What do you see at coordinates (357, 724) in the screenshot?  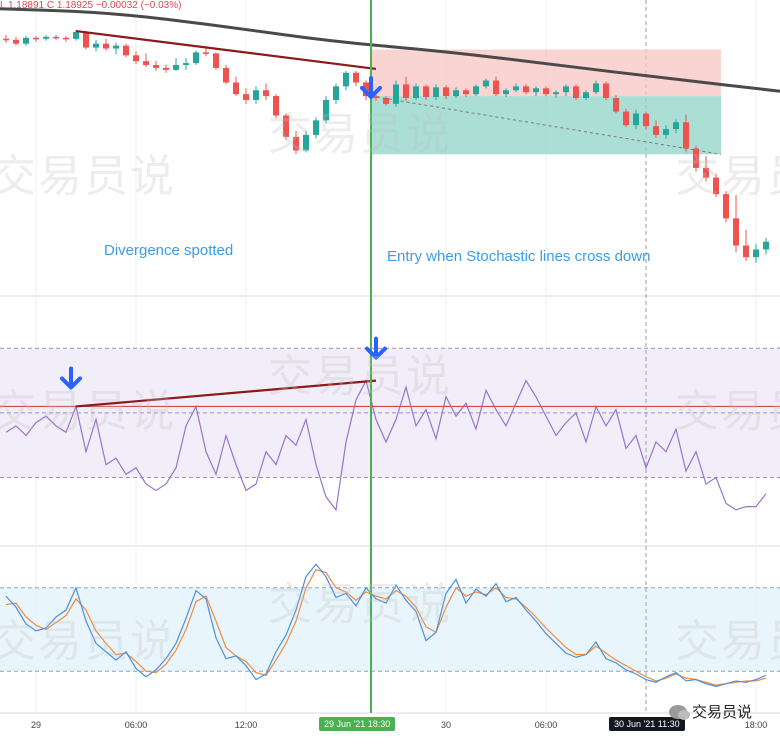 I see `entry-time-badge: 29 Jun '21 18:30` at bounding box center [357, 724].